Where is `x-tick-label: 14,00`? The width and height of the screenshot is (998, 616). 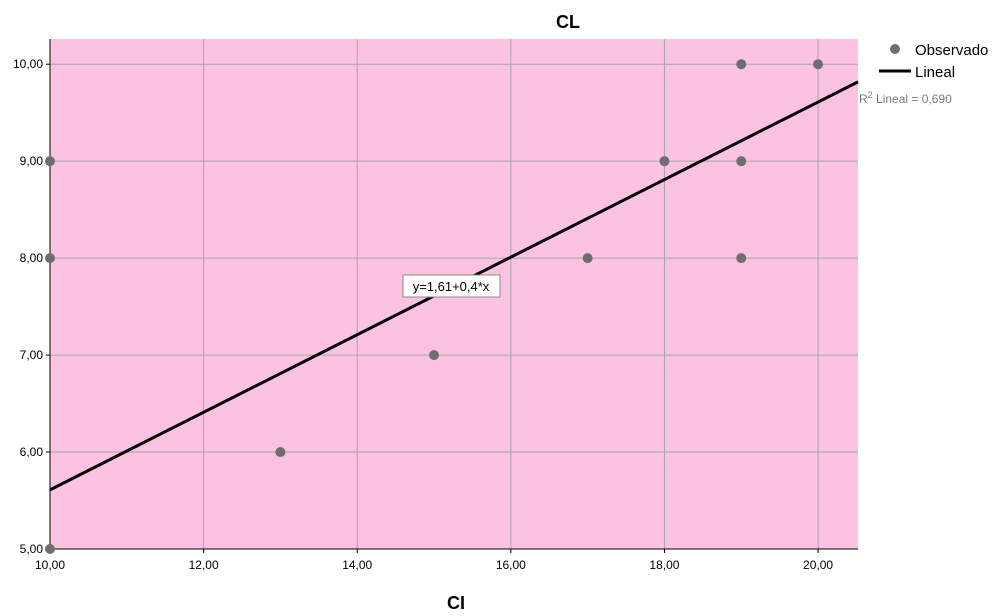 x-tick-label: 14,00 is located at coordinates (357, 565).